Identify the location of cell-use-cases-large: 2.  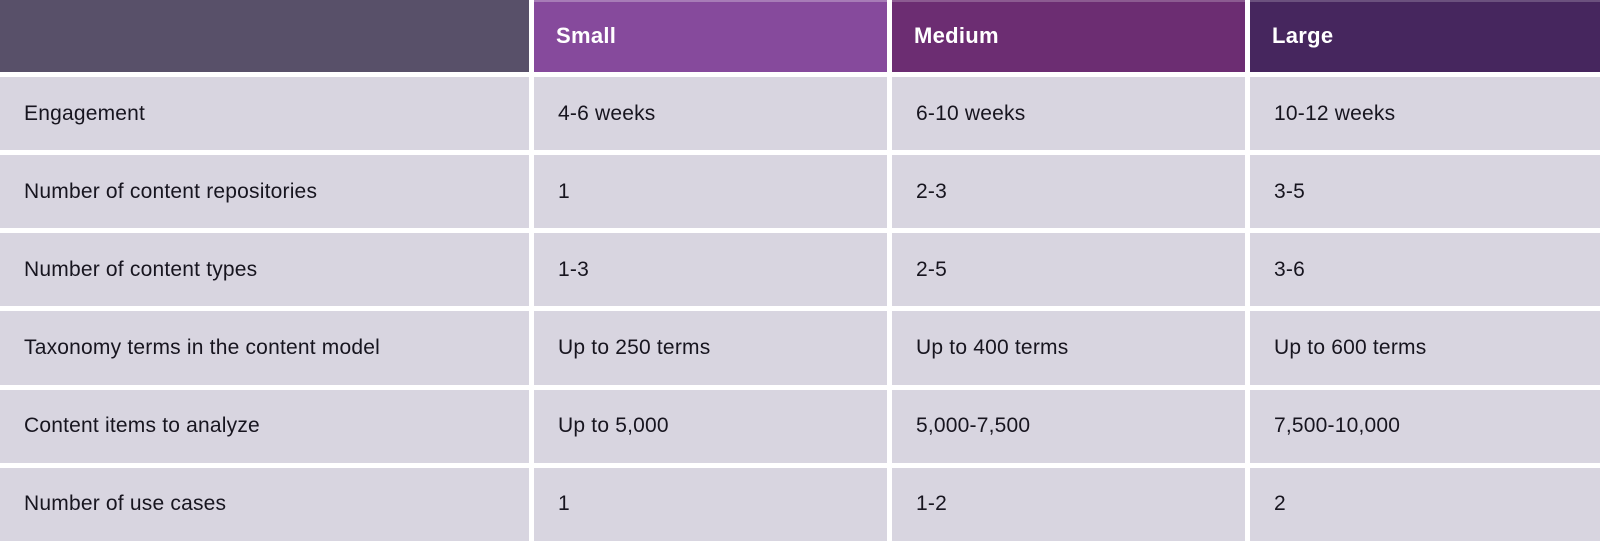
(1425, 504).